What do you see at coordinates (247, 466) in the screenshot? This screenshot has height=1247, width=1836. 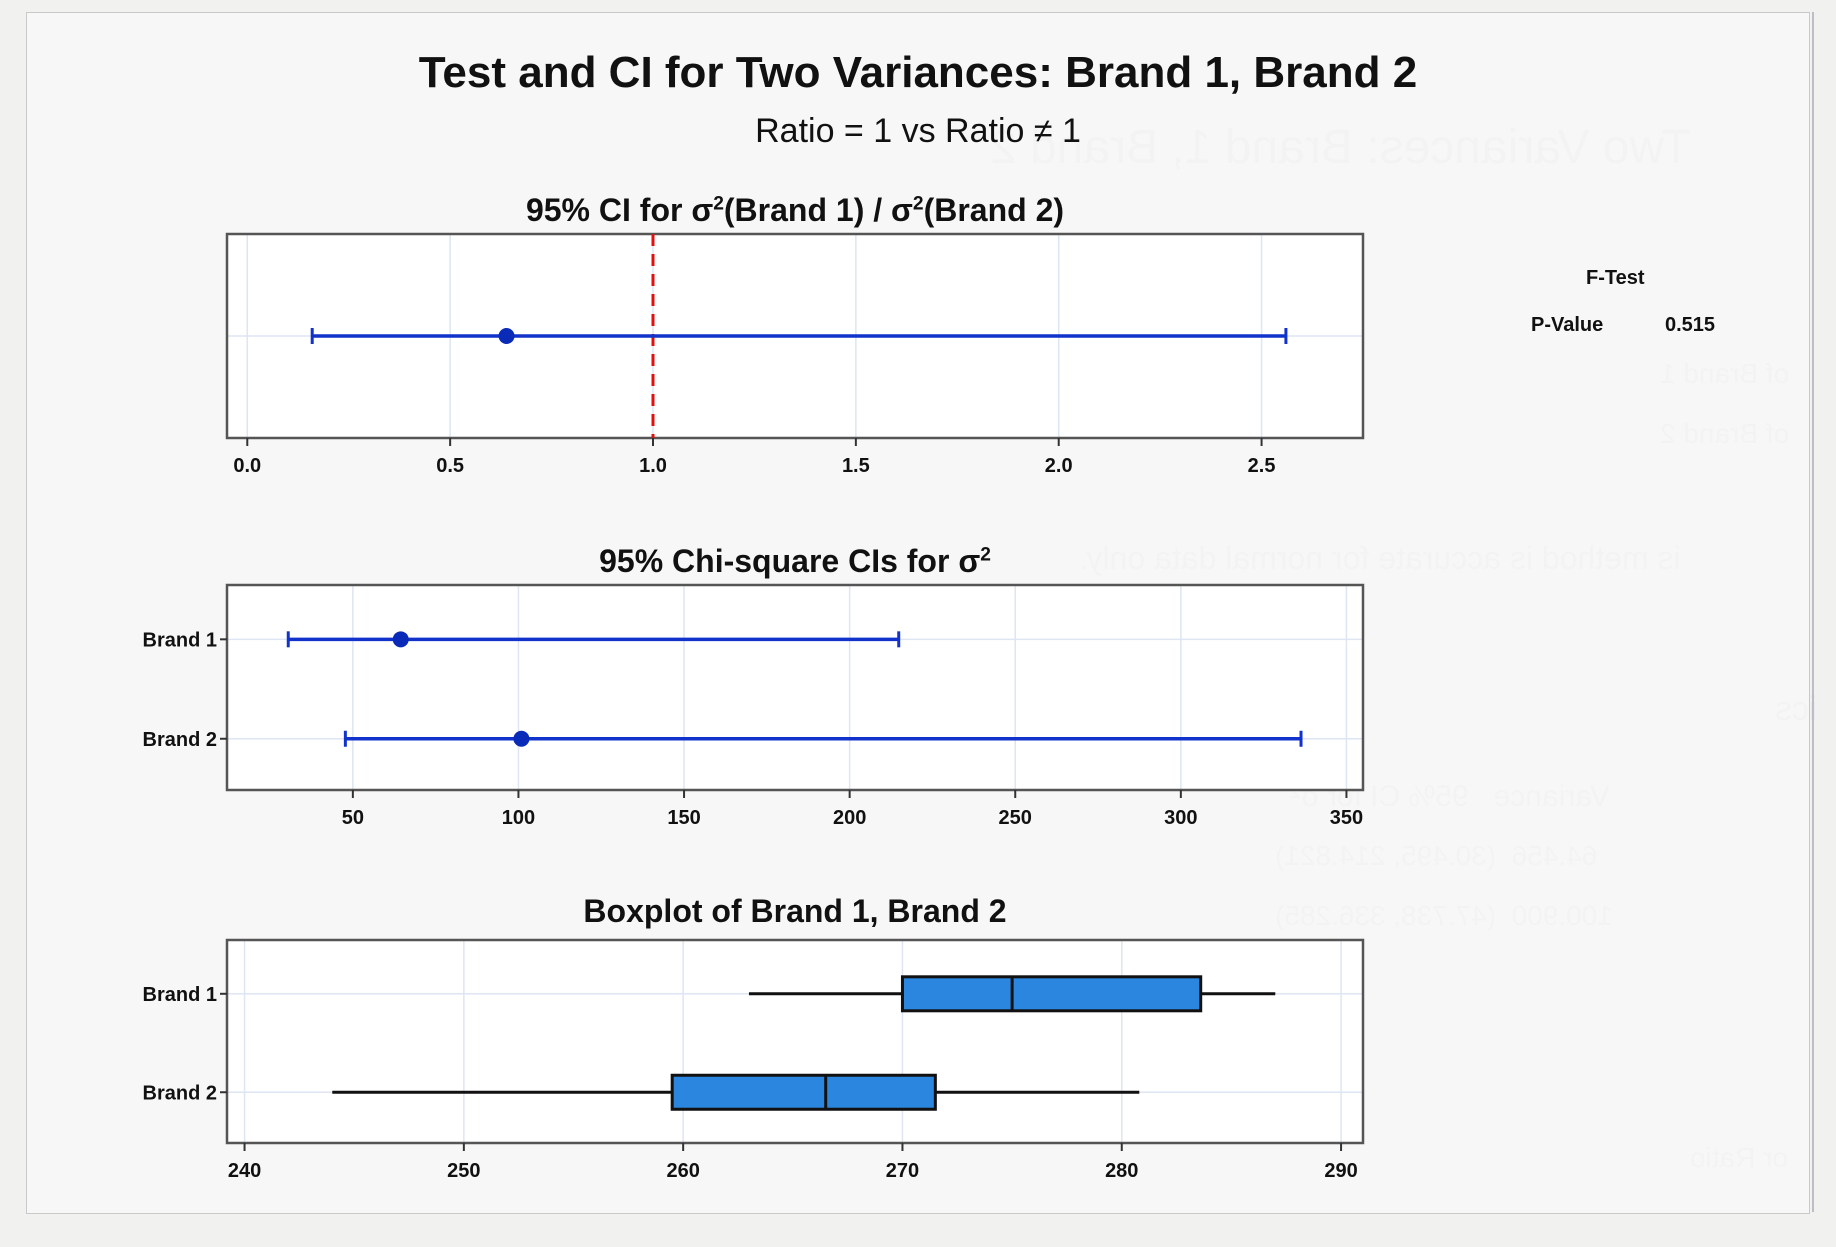 I see `x-tick-label: 0.0` at bounding box center [247, 466].